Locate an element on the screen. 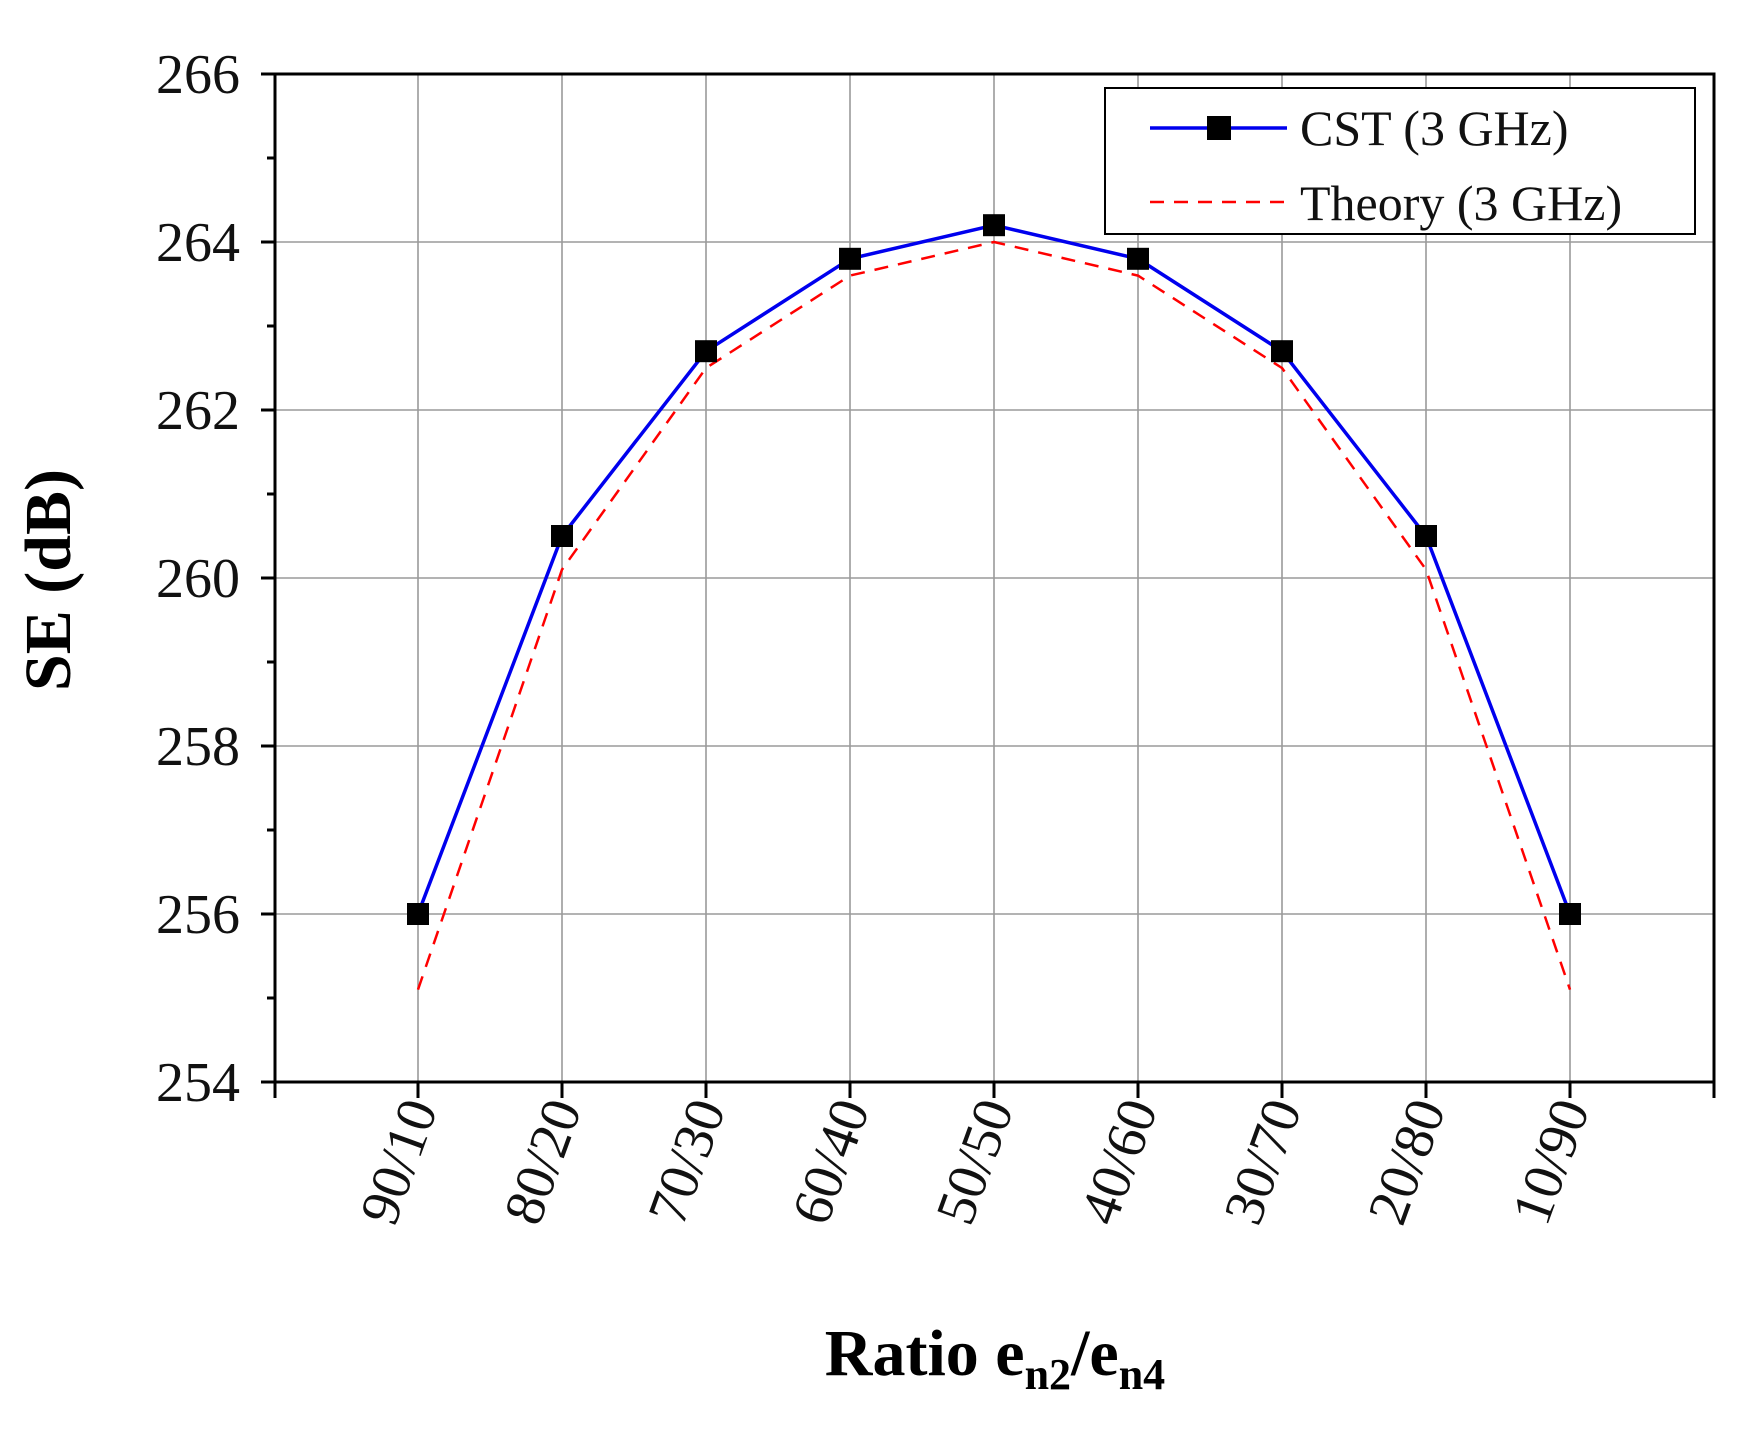 The image size is (1745, 1437). y-tick-label: 254 is located at coordinates (198, 1083).